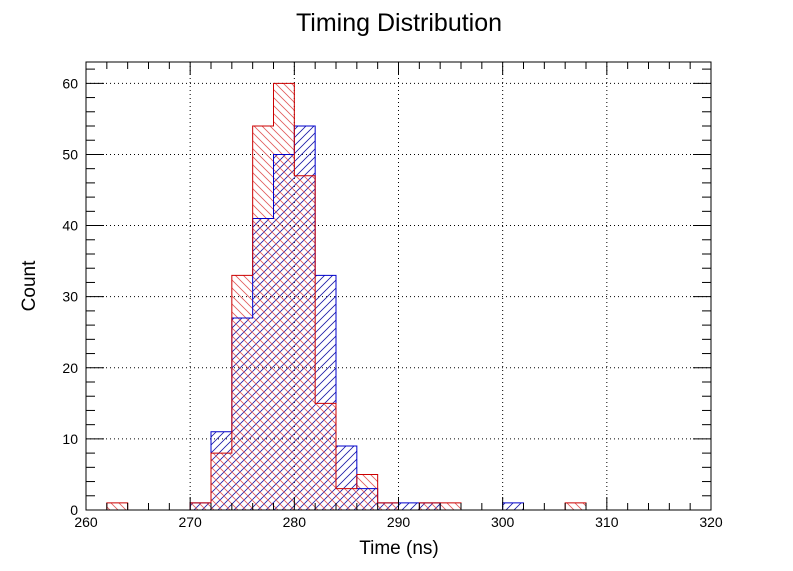 Image resolution: width=793 pixels, height=571 pixels. What do you see at coordinates (295, 522) in the screenshot?
I see `x-tick-label: 280` at bounding box center [295, 522].